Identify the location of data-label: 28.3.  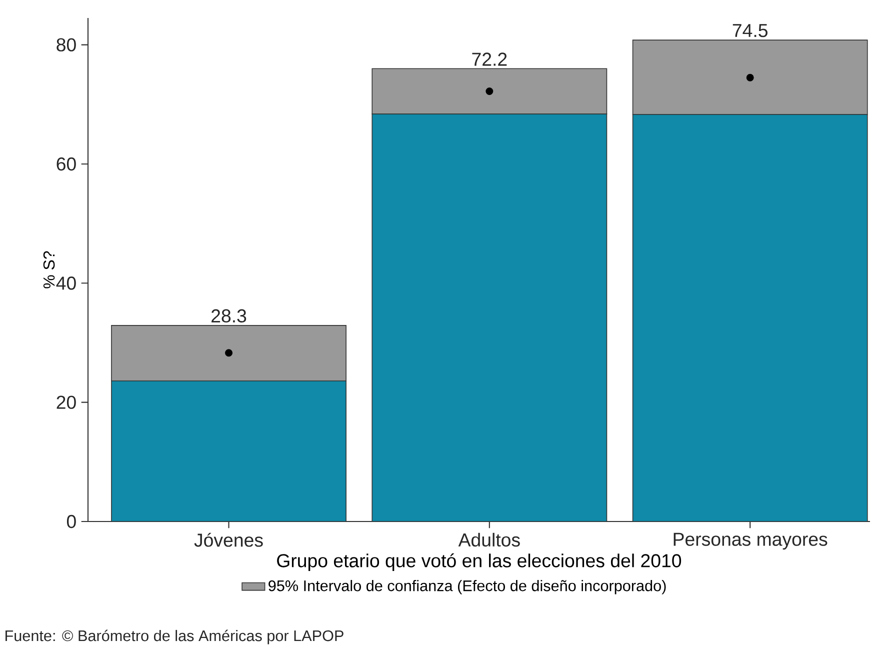
(229, 316).